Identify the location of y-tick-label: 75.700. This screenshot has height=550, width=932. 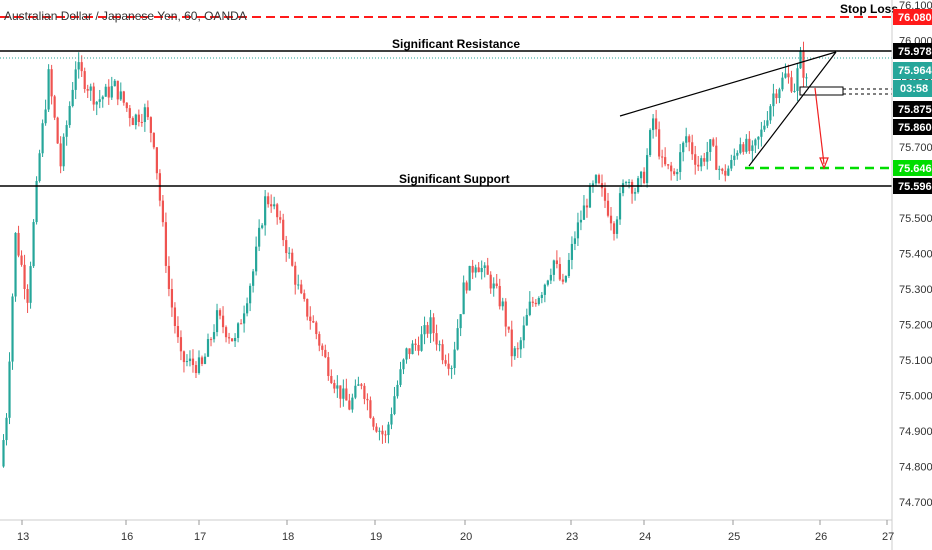
(915, 148).